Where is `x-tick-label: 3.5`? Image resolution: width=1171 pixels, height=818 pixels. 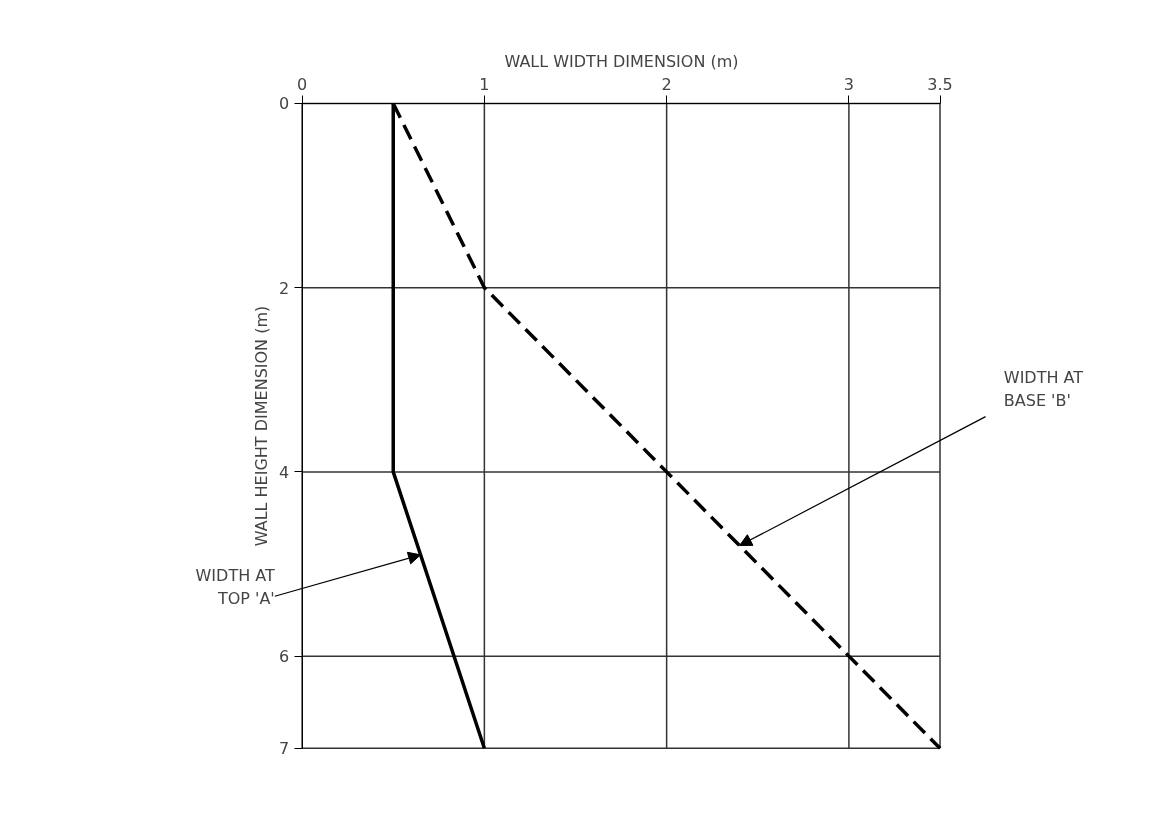
x-tick-label: 3.5 is located at coordinates (940, 85).